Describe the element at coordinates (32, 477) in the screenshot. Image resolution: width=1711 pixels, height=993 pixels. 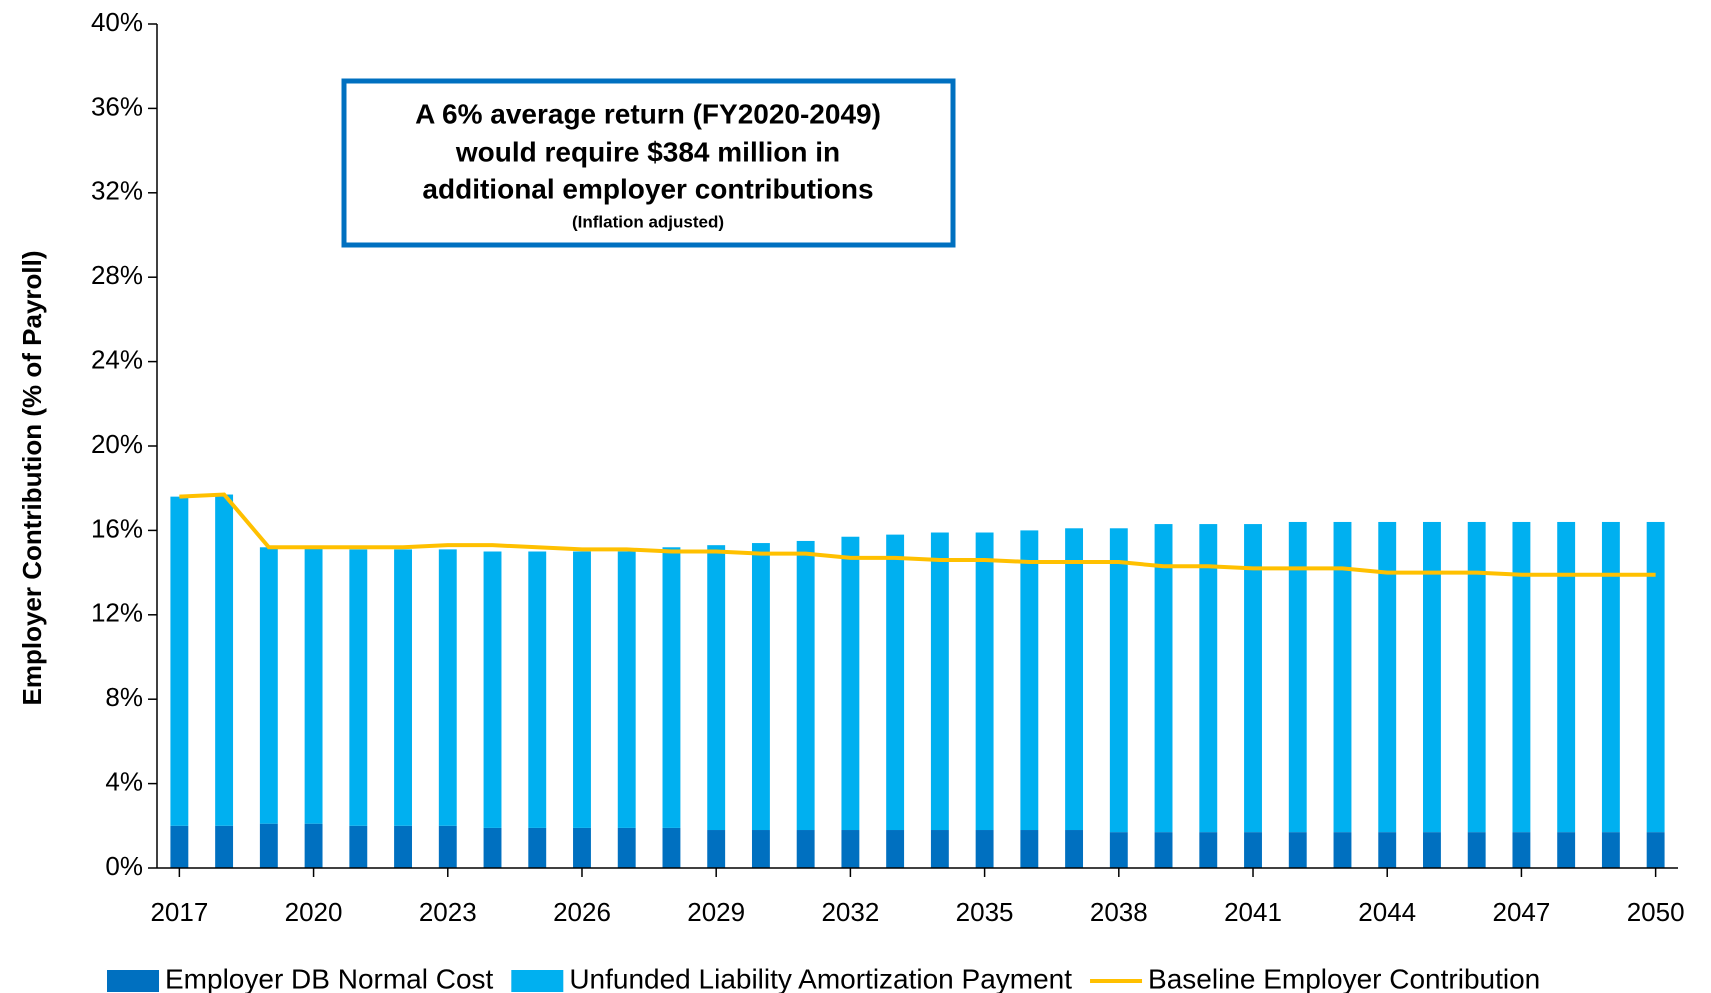
I see `y-axis-label: Employer Contribution (% of Payroll)` at that location.